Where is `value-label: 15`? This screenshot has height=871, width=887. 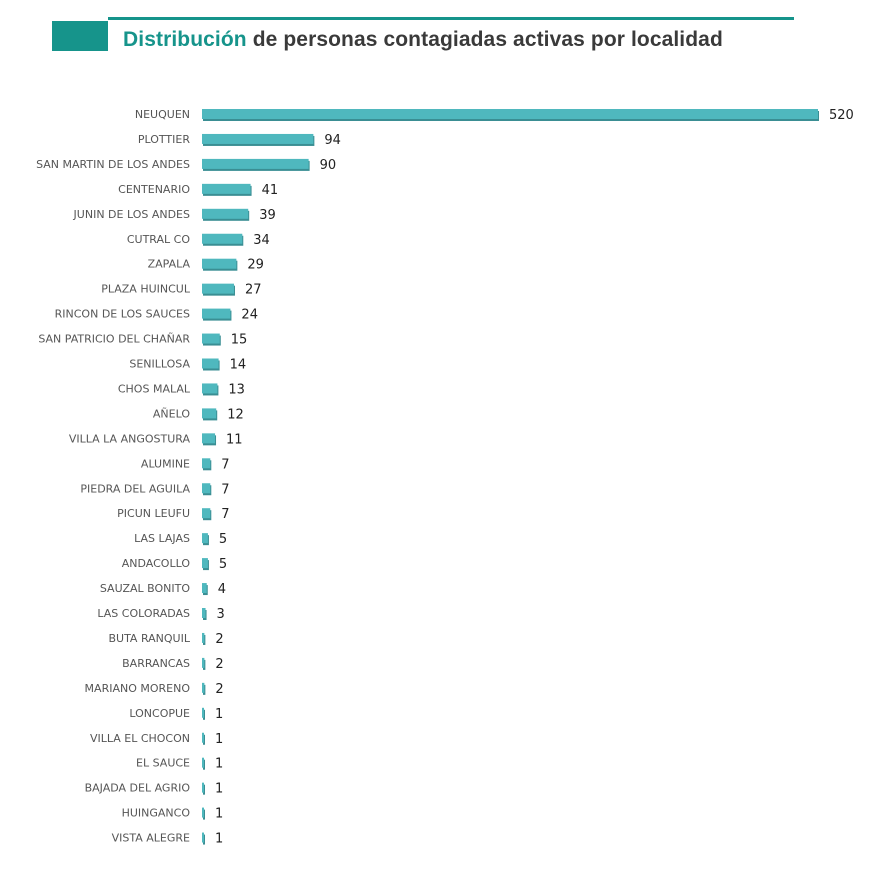 value-label: 15 is located at coordinates (239, 340).